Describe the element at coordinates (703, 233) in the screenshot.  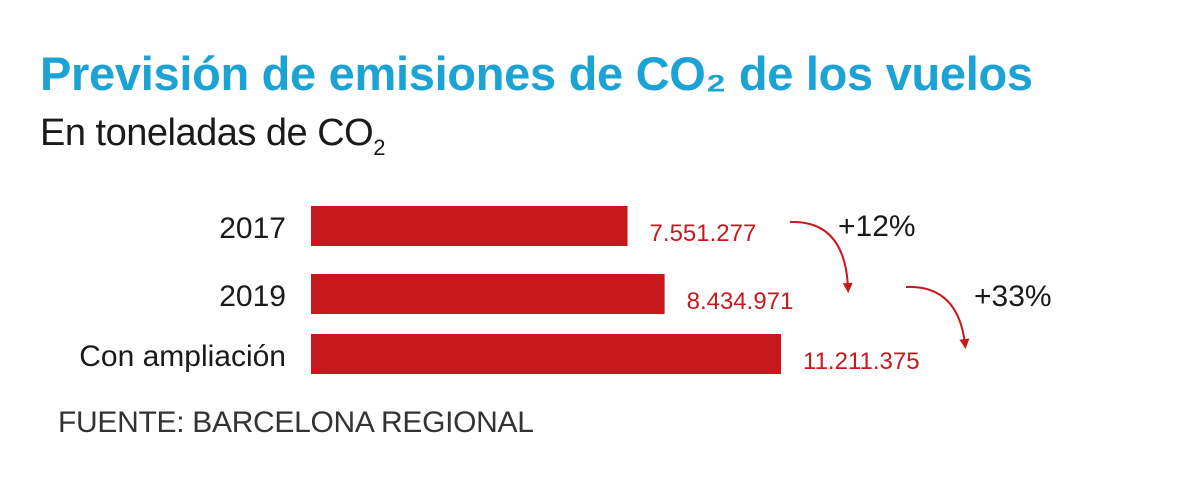
I see `value-label-0: 7.551.277` at that location.